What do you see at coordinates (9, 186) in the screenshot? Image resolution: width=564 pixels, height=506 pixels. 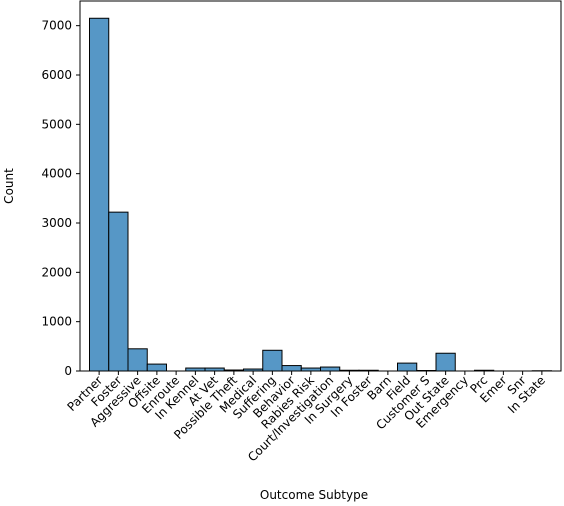 I see `y-axis-label: Count` at bounding box center [9, 186].